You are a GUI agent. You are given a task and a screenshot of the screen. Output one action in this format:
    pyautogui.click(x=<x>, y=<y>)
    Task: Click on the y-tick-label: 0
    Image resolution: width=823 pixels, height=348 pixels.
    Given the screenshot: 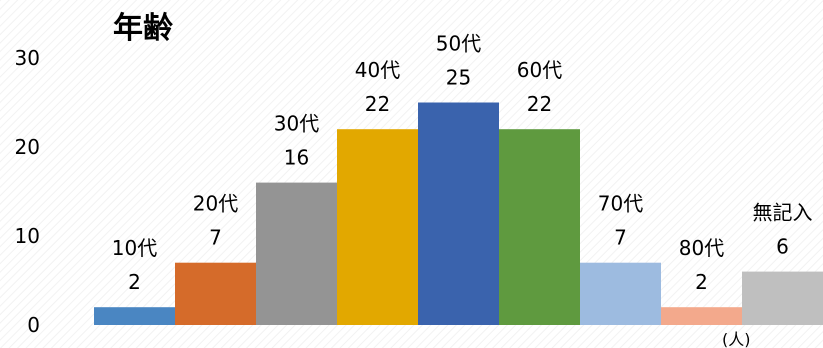 What is the action you would take?
    pyautogui.click(x=33, y=325)
    